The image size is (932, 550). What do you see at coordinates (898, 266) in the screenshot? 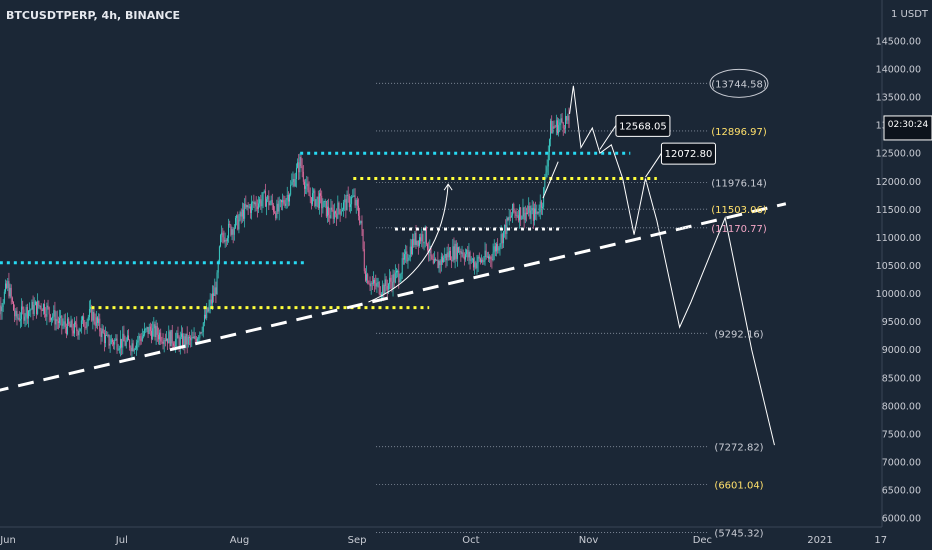
I see `price-tick-label: 10500.00` at bounding box center [898, 266].